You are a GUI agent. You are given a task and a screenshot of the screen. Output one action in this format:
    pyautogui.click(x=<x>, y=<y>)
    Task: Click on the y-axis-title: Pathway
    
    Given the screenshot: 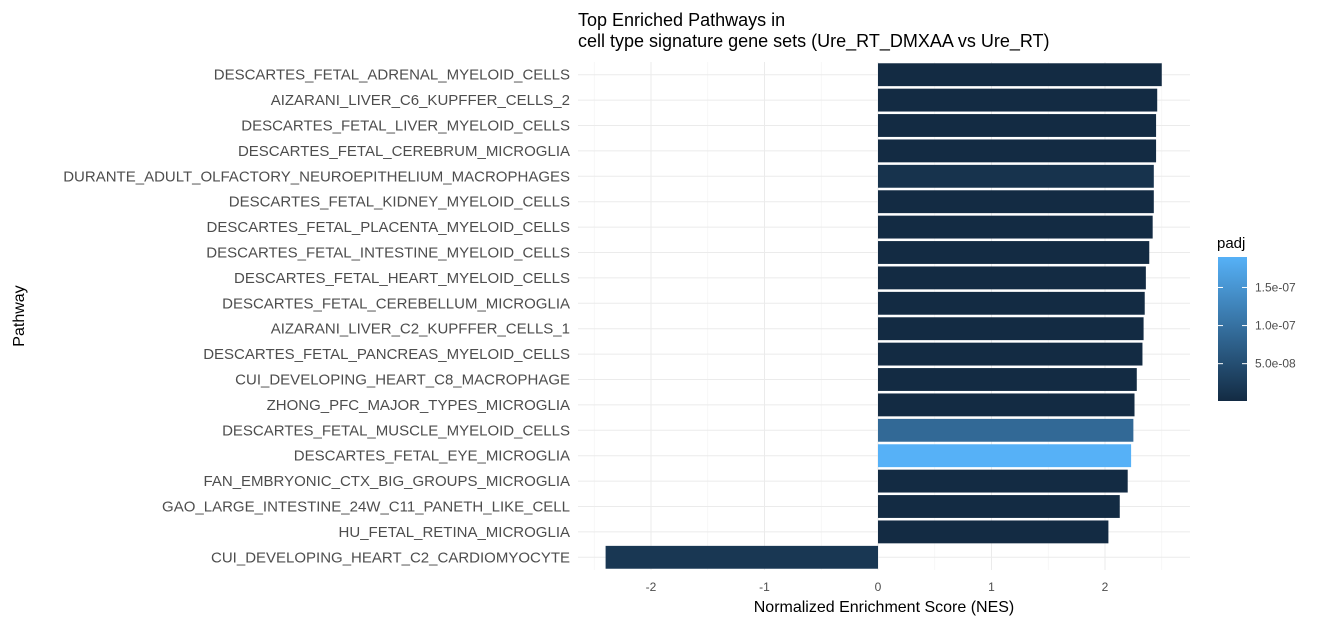 What is the action you would take?
    pyautogui.click(x=19, y=315)
    